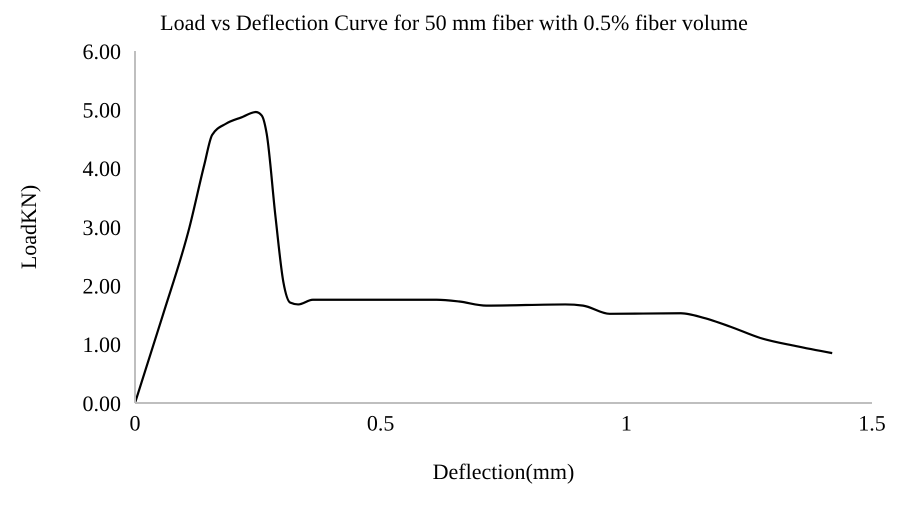  What do you see at coordinates (872, 423) in the screenshot?
I see `x-tick-label: 1.5` at bounding box center [872, 423].